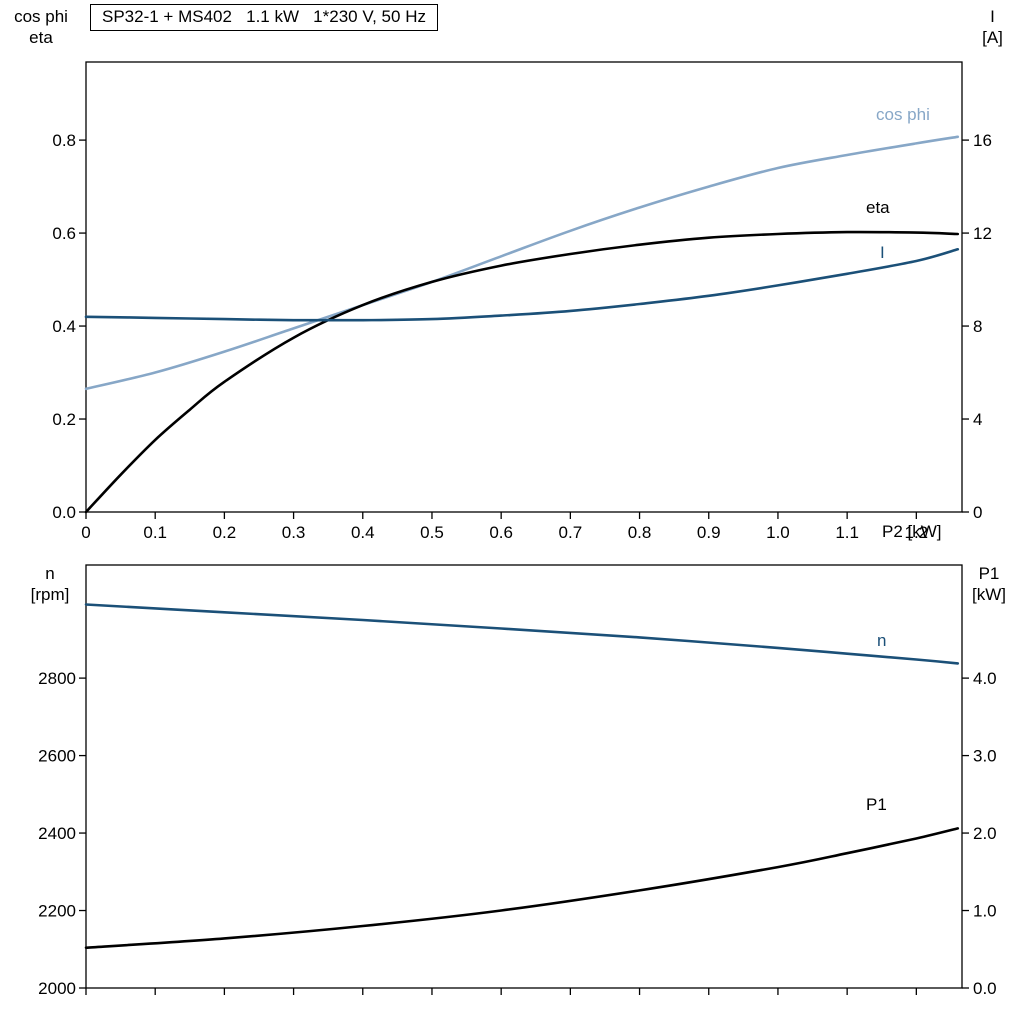 This screenshot has height=1024, width=1024. What do you see at coordinates (847, 532) in the screenshot?
I see `x-tick-label: 1.1` at bounding box center [847, 532].